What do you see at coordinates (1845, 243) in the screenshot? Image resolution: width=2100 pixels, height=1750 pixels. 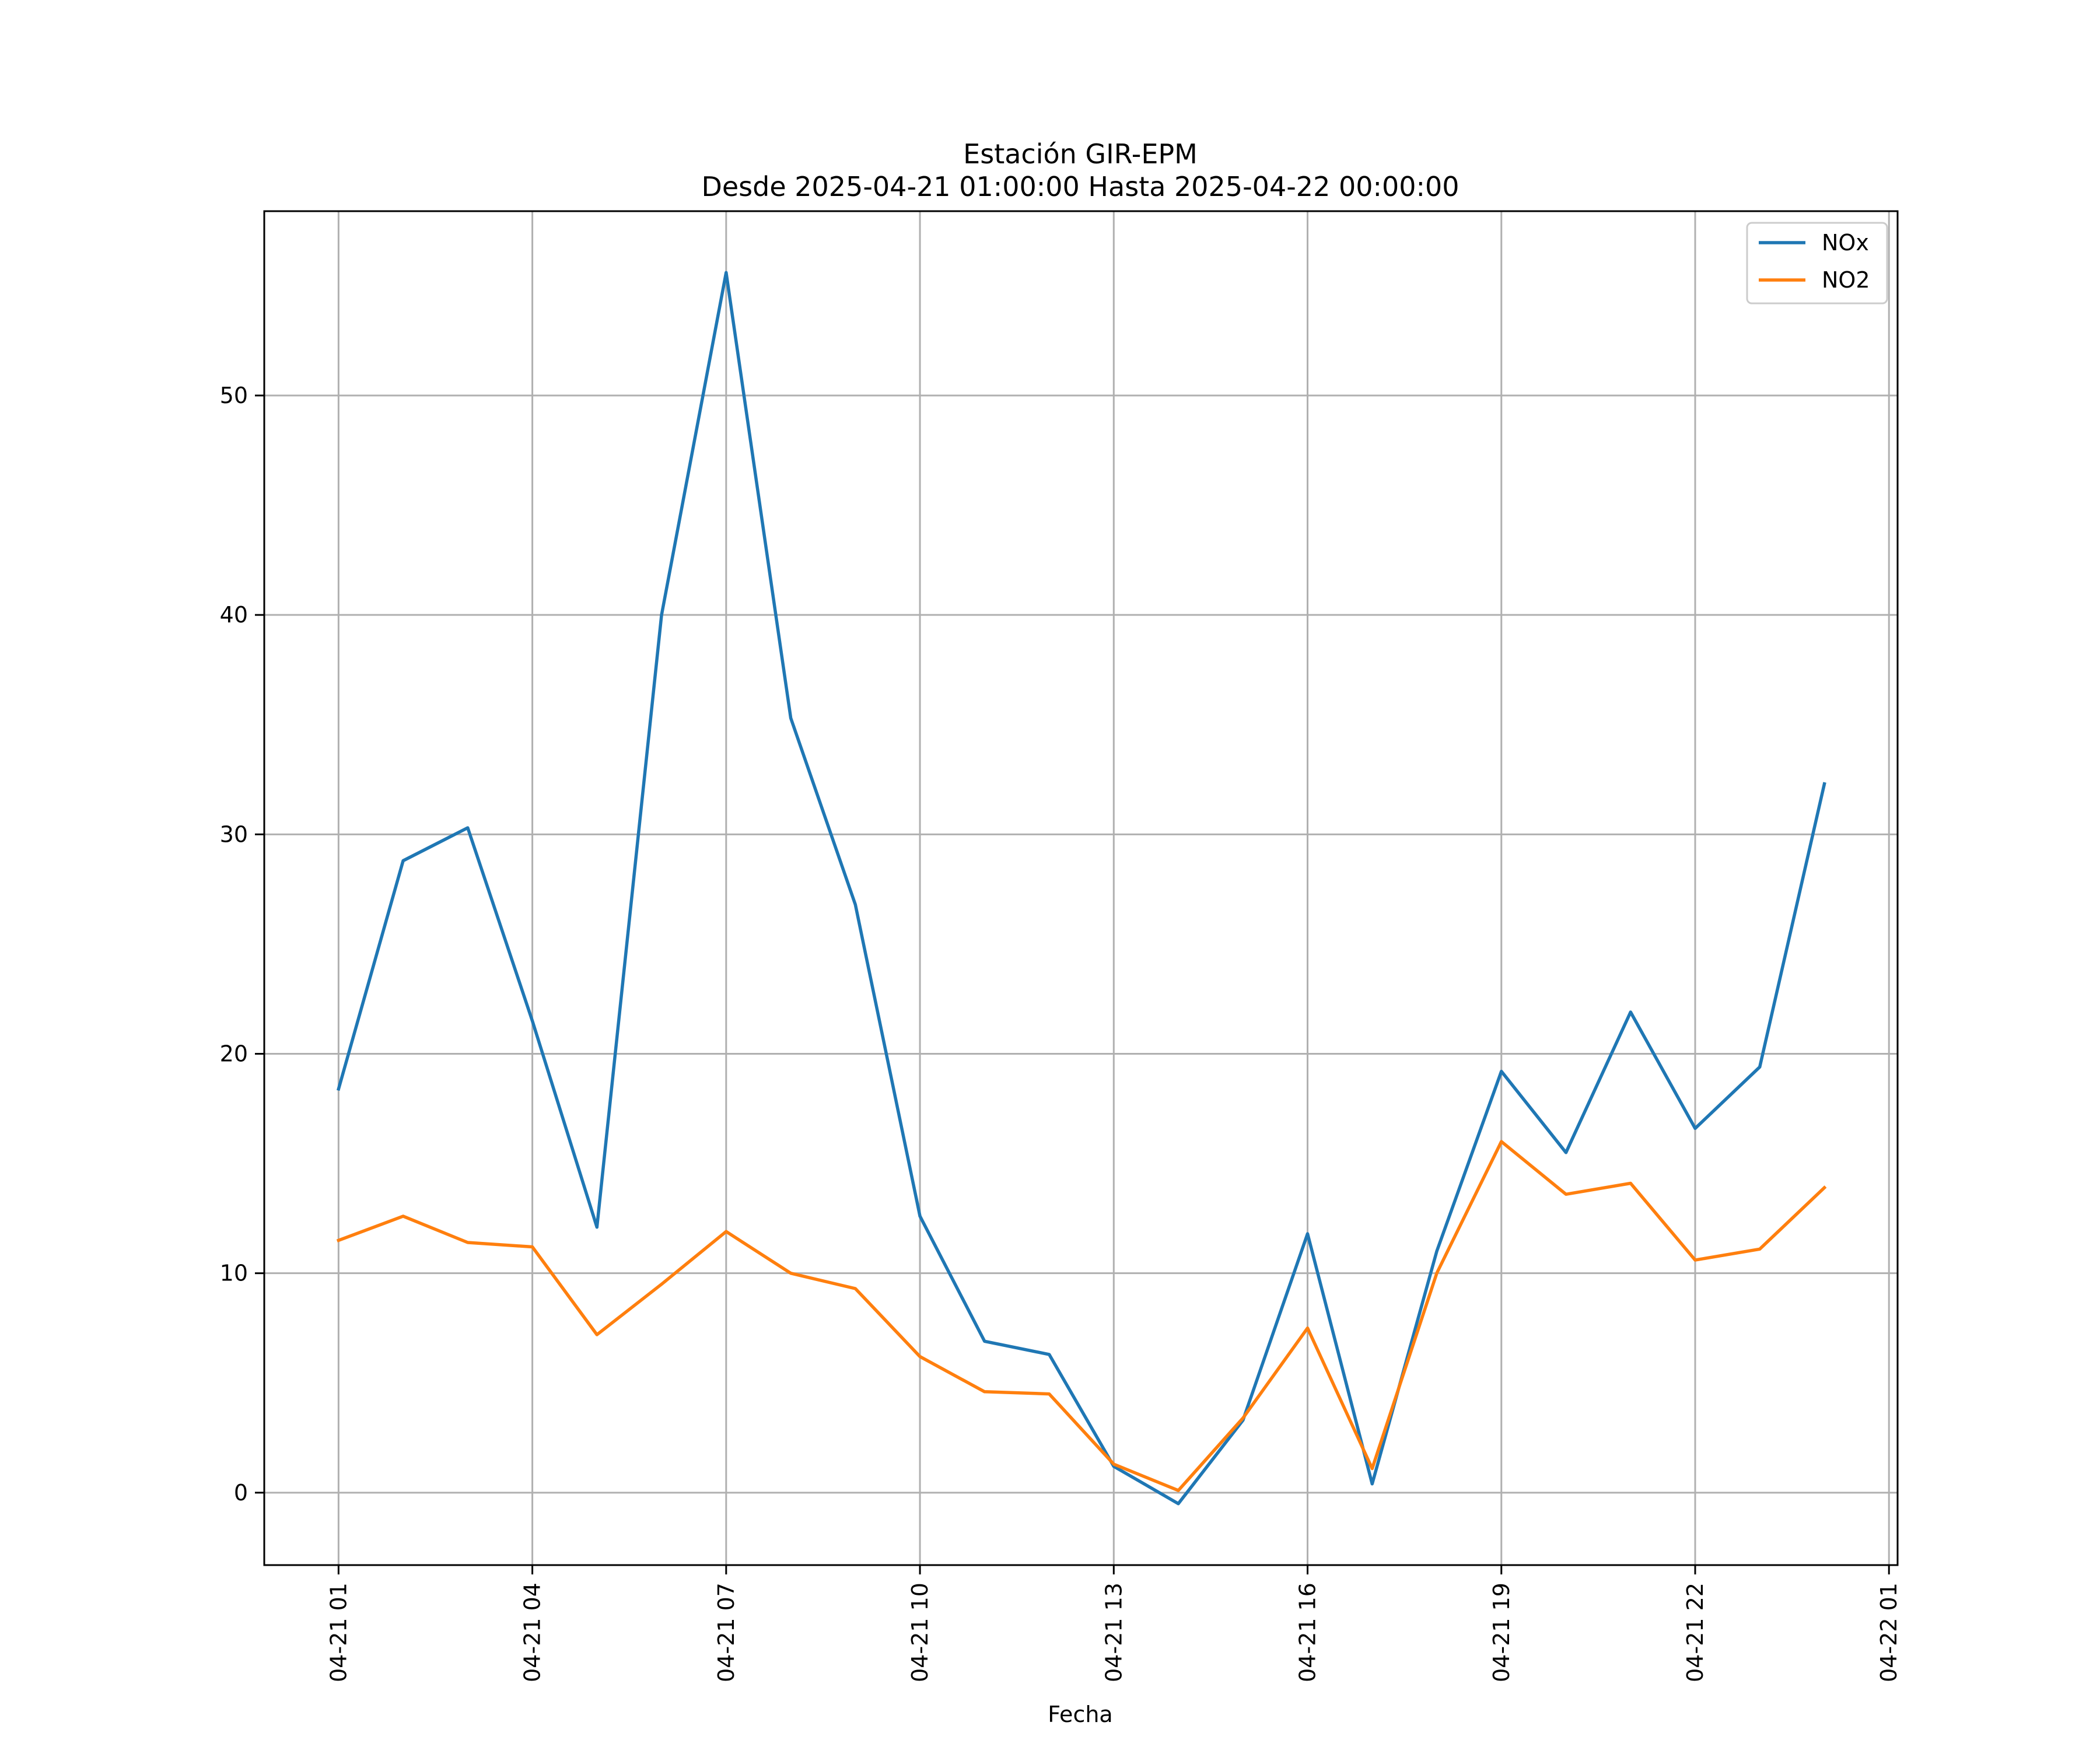 I see `legend-label: NOx` at bounding box center [1845, 243].